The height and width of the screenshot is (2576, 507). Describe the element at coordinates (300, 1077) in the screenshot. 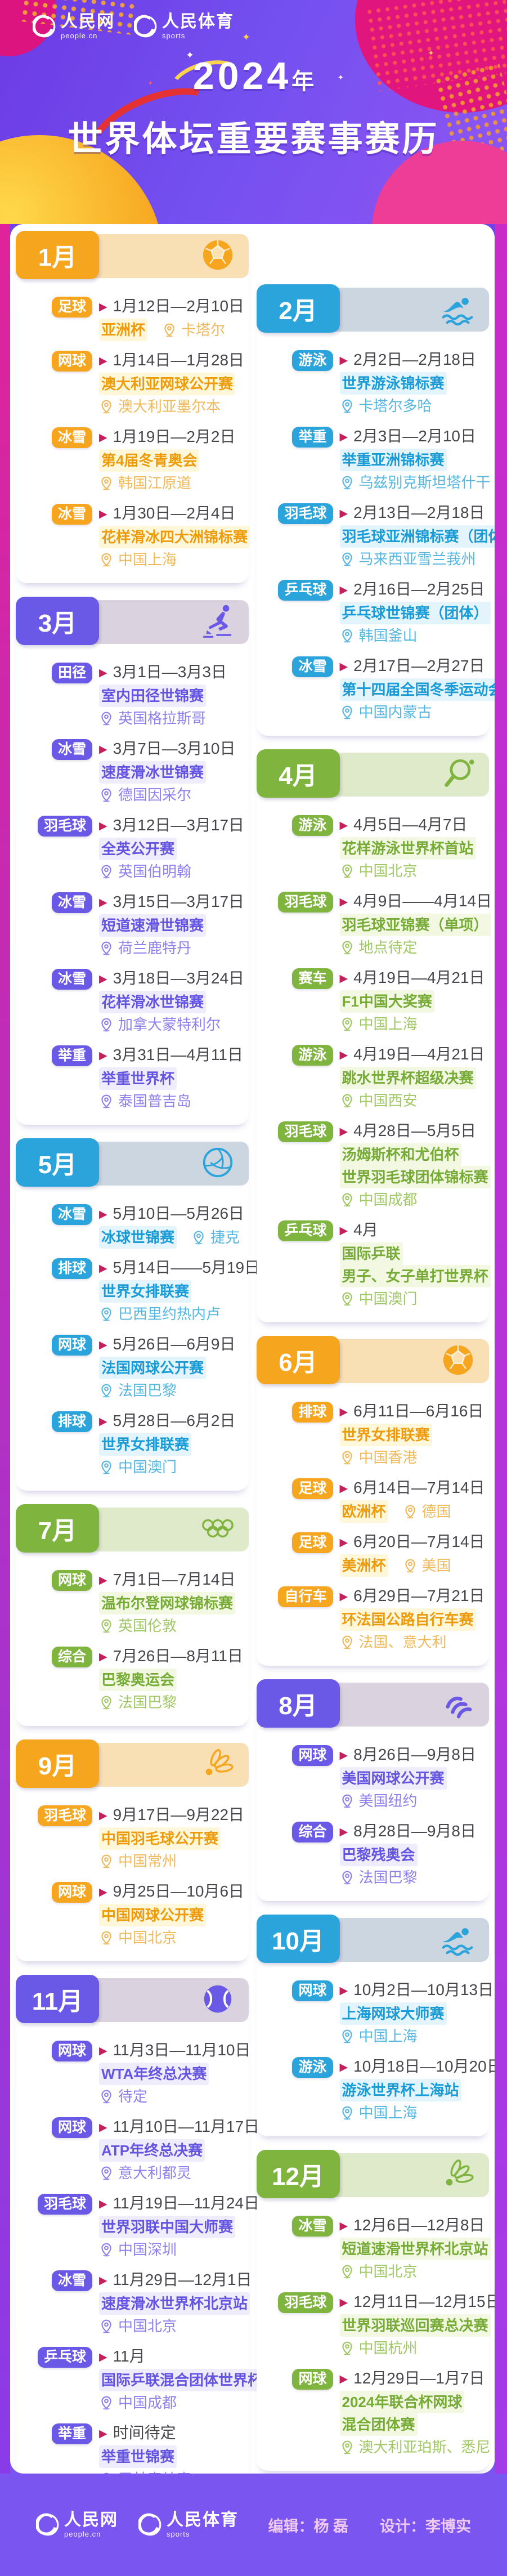

I see `event-tag-column: 游泳` at that location.